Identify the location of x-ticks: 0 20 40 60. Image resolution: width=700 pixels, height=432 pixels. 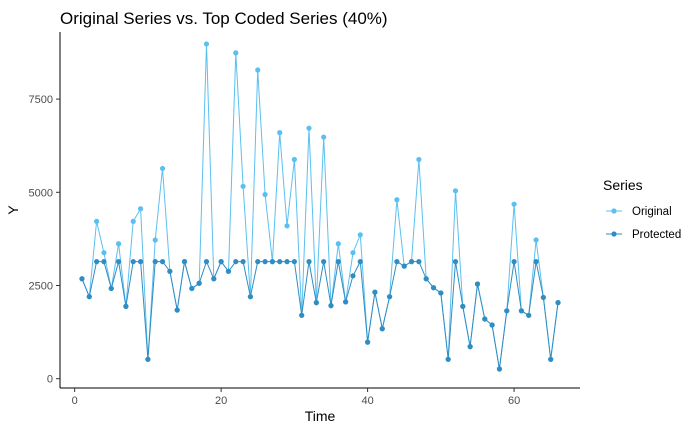
(296, 397).